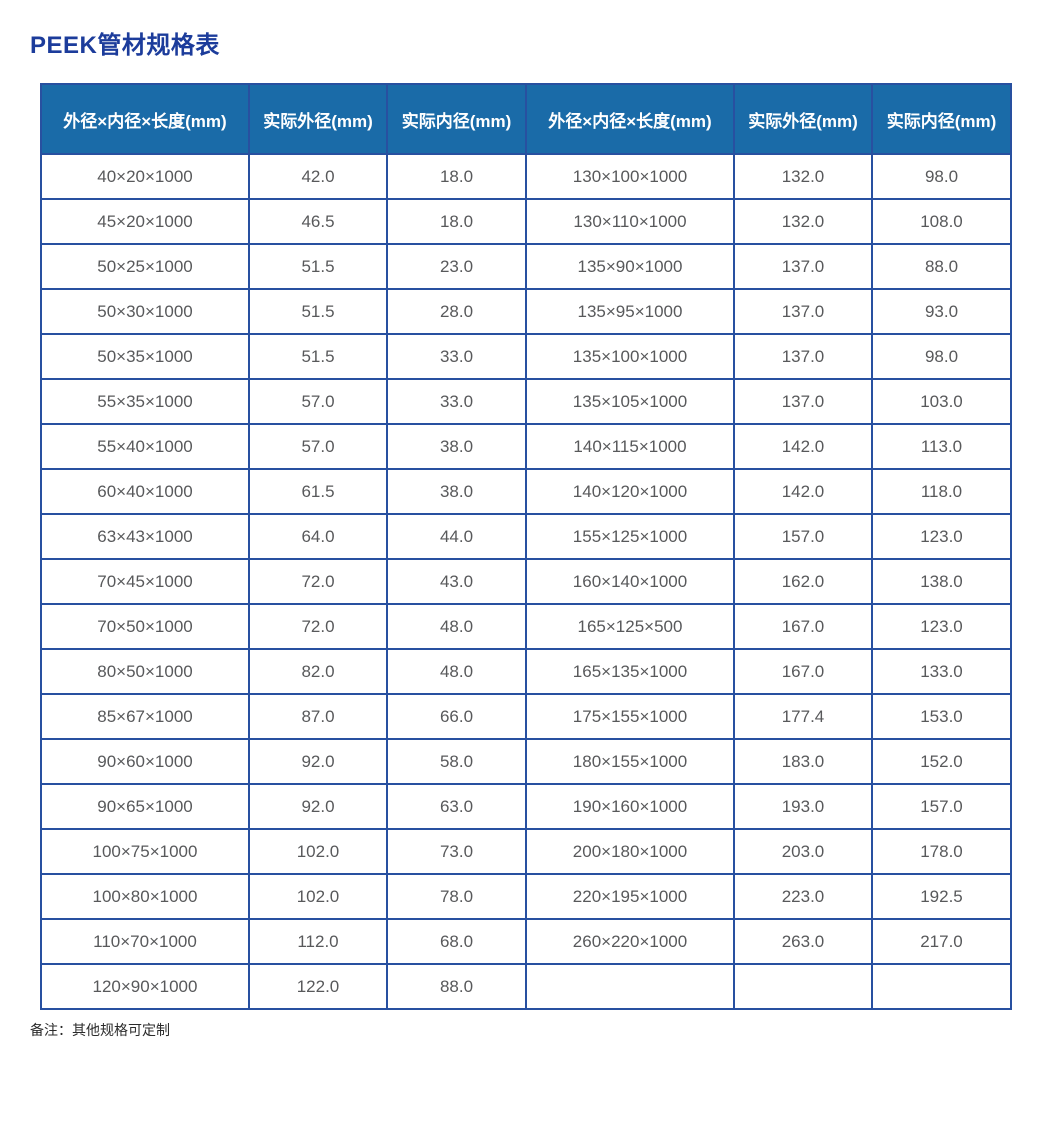  What do you see at coordinates (941, 671) in the screenshot?
I see `actual-id-cell: 133.0` at bounding box center [941, 671].